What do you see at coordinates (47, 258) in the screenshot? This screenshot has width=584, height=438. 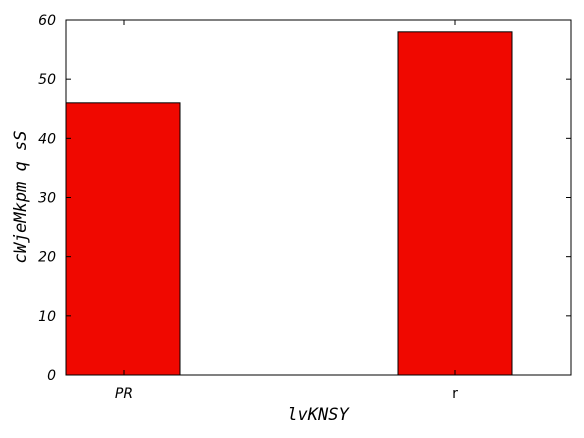 I see `y-tick-label: 20` at bounding box center [47, 258].